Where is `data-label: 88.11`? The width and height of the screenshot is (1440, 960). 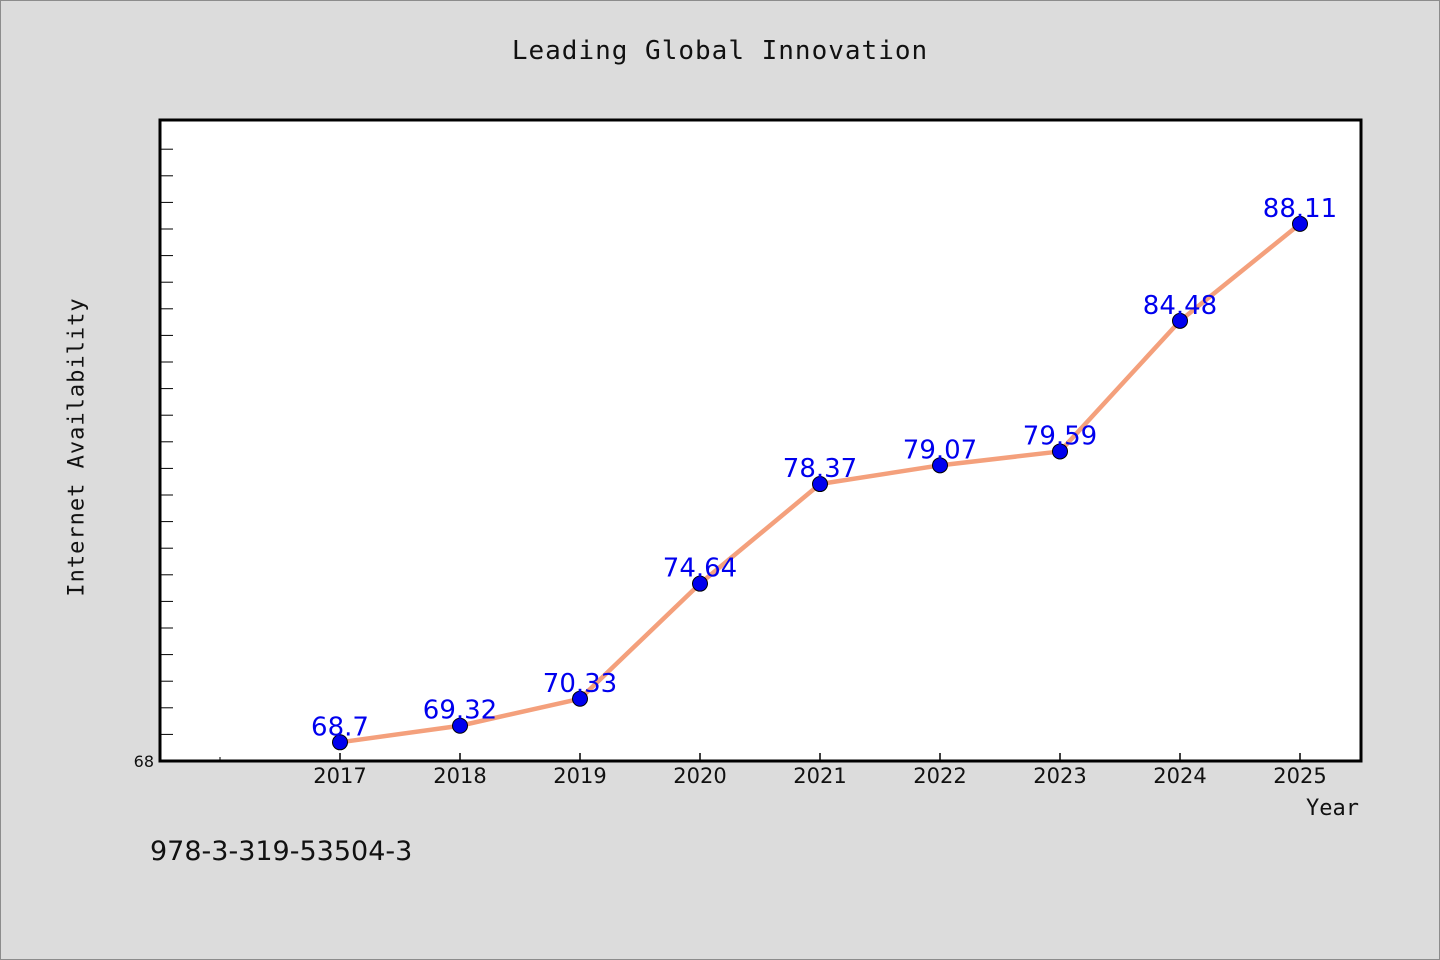 data-label: 88.11 is located at coordinates (1300, 209).